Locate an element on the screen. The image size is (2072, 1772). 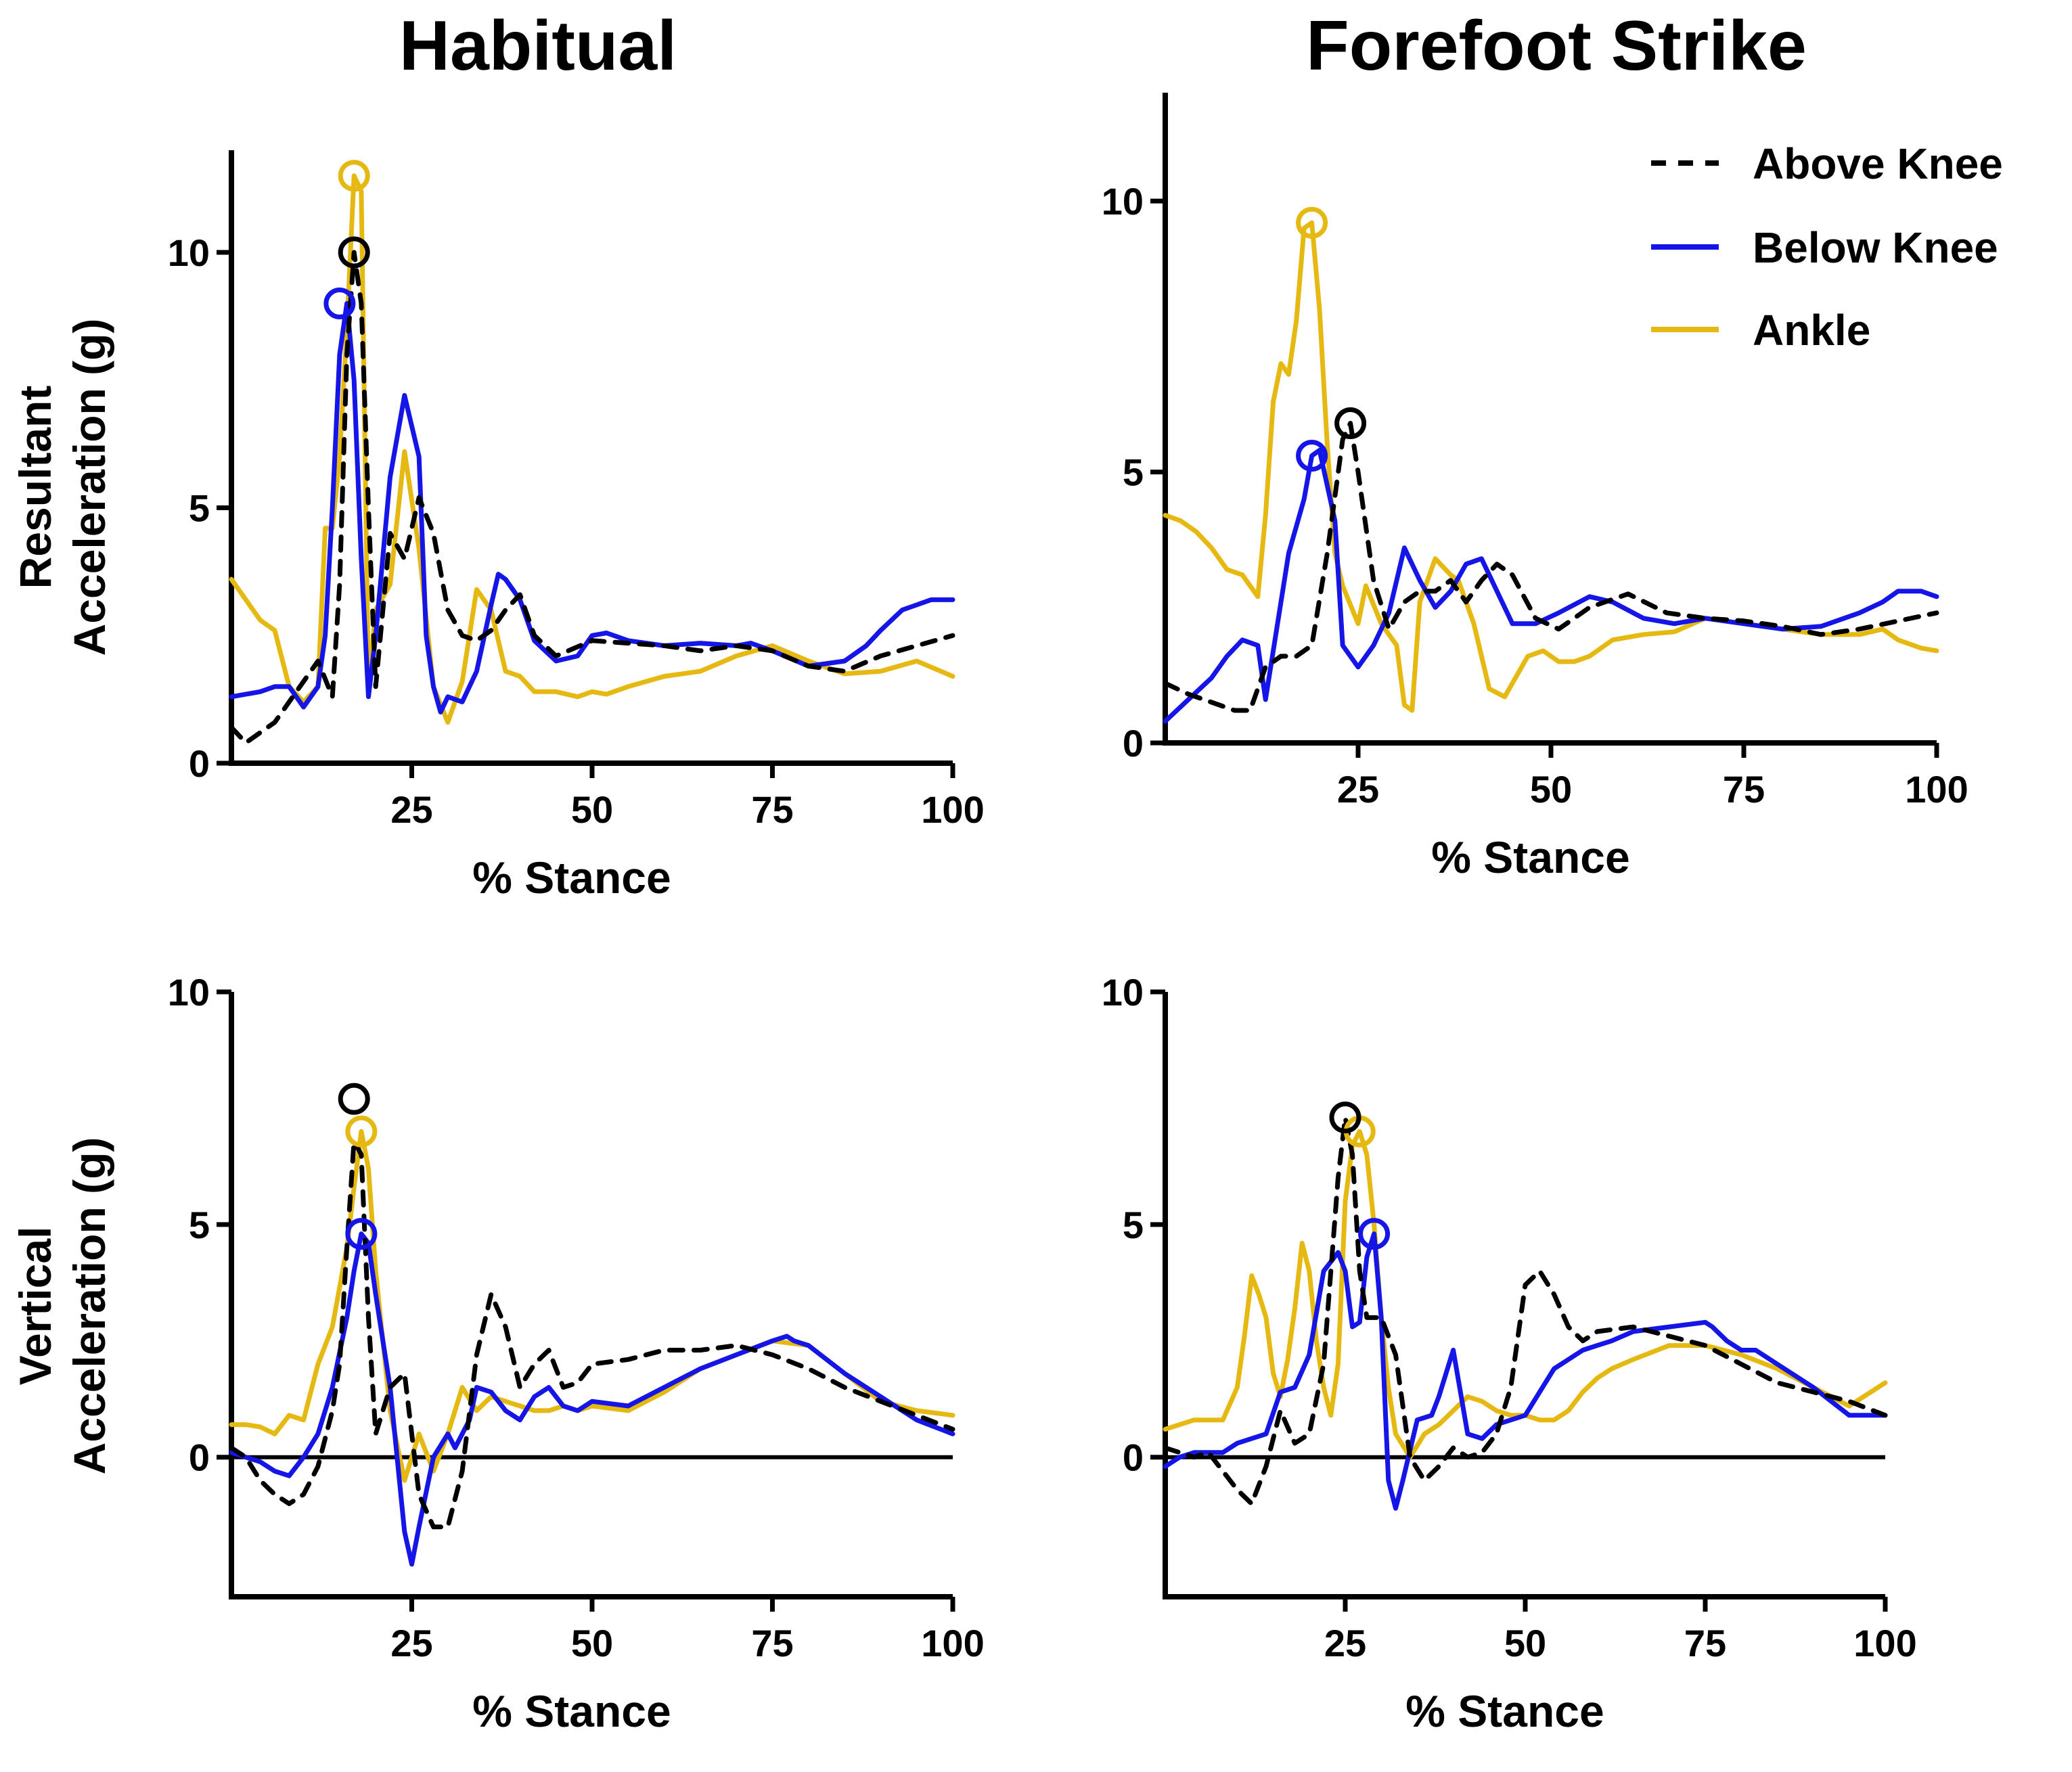
legend: Above Knee Below Knee Ankle is located at coordinates (1827, 247).